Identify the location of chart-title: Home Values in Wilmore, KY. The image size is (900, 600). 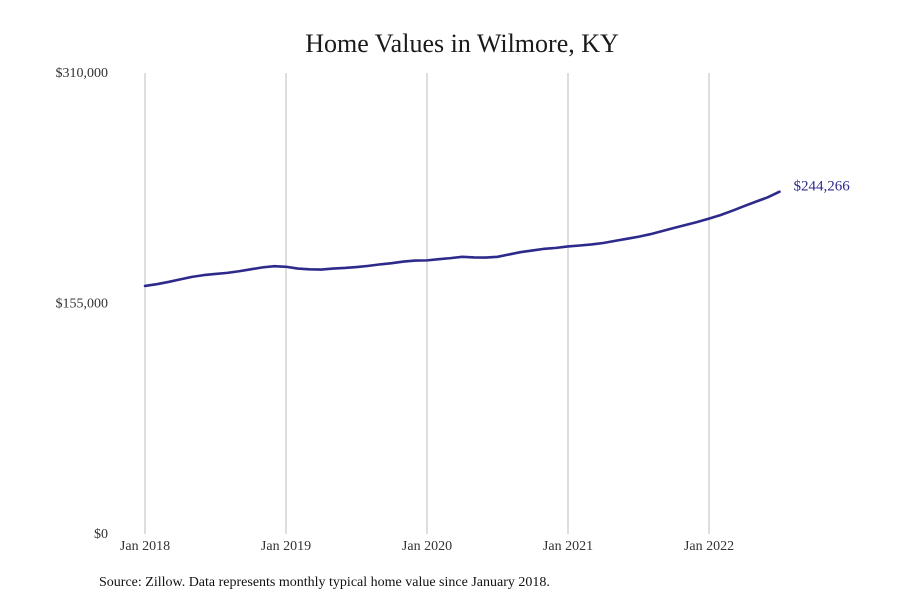
(462, 43).